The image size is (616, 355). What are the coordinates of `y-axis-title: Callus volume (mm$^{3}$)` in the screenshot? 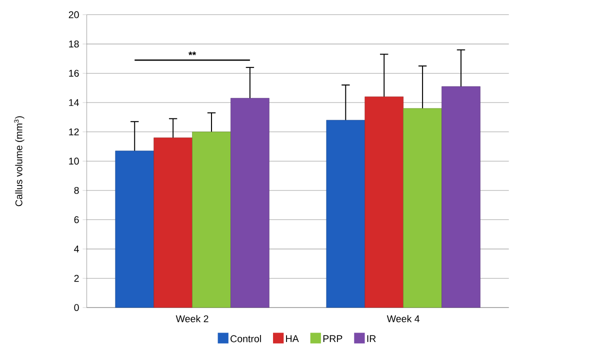 It's located at (19, 161).